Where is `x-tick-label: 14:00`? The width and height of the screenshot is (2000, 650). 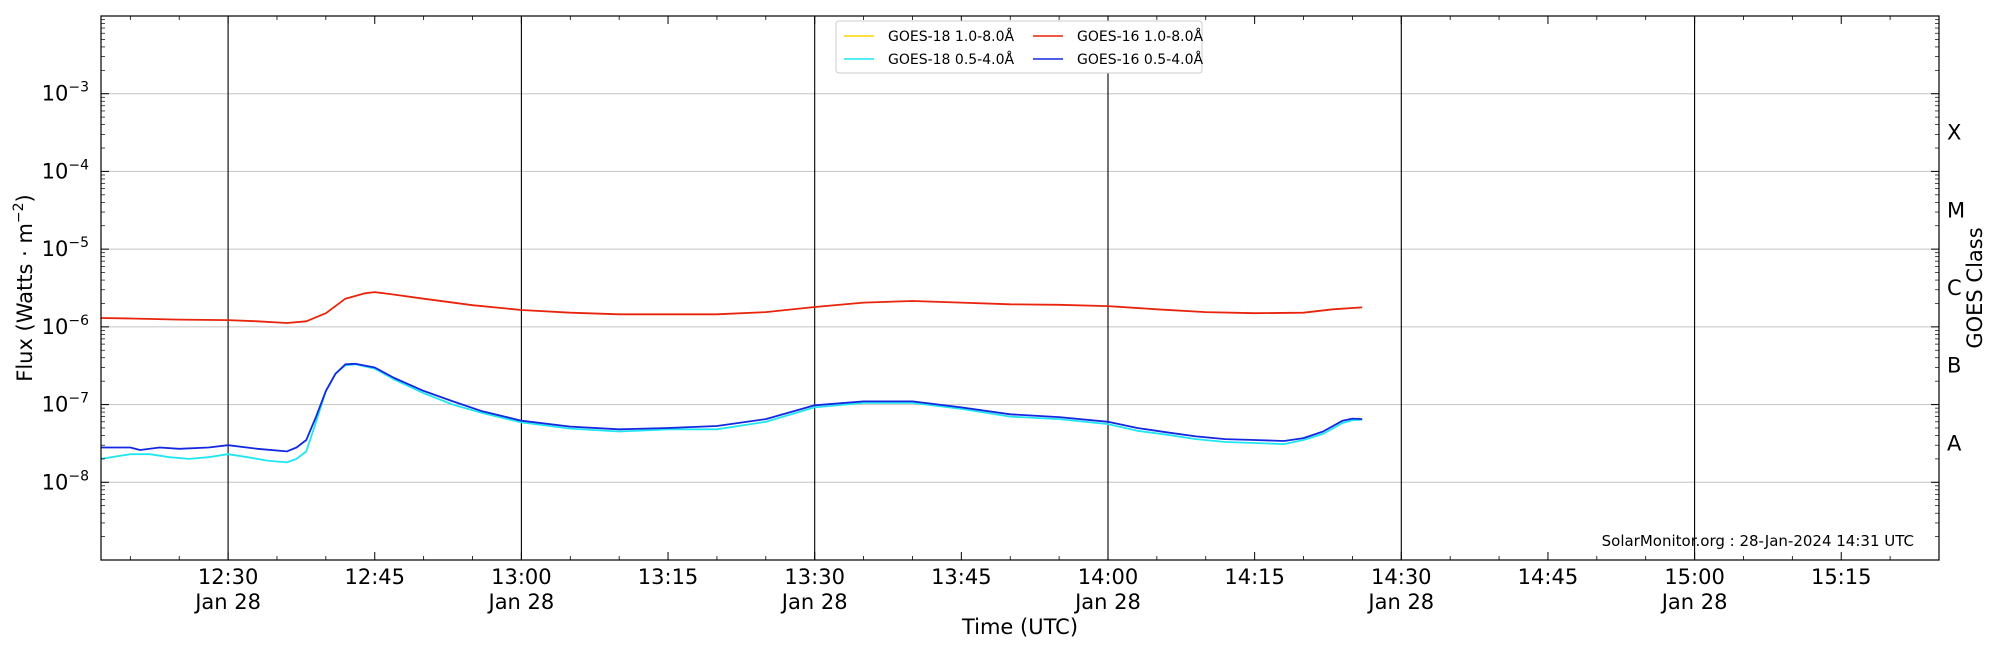 x-tick-label: 14:00 is located at coordinates (1108, 577).